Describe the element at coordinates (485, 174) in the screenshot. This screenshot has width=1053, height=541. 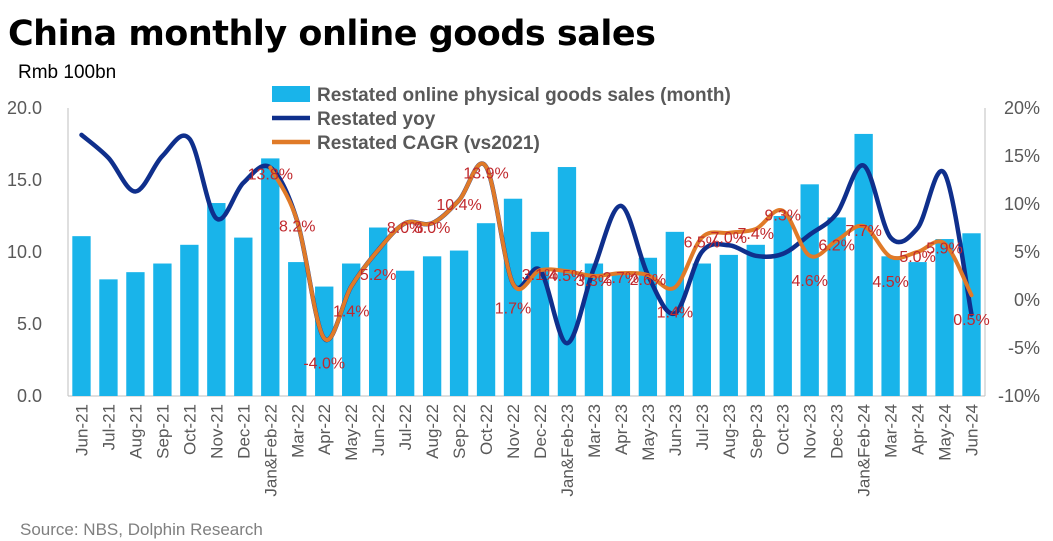
I see `data-label-oct-22: 13.9%` at that location.